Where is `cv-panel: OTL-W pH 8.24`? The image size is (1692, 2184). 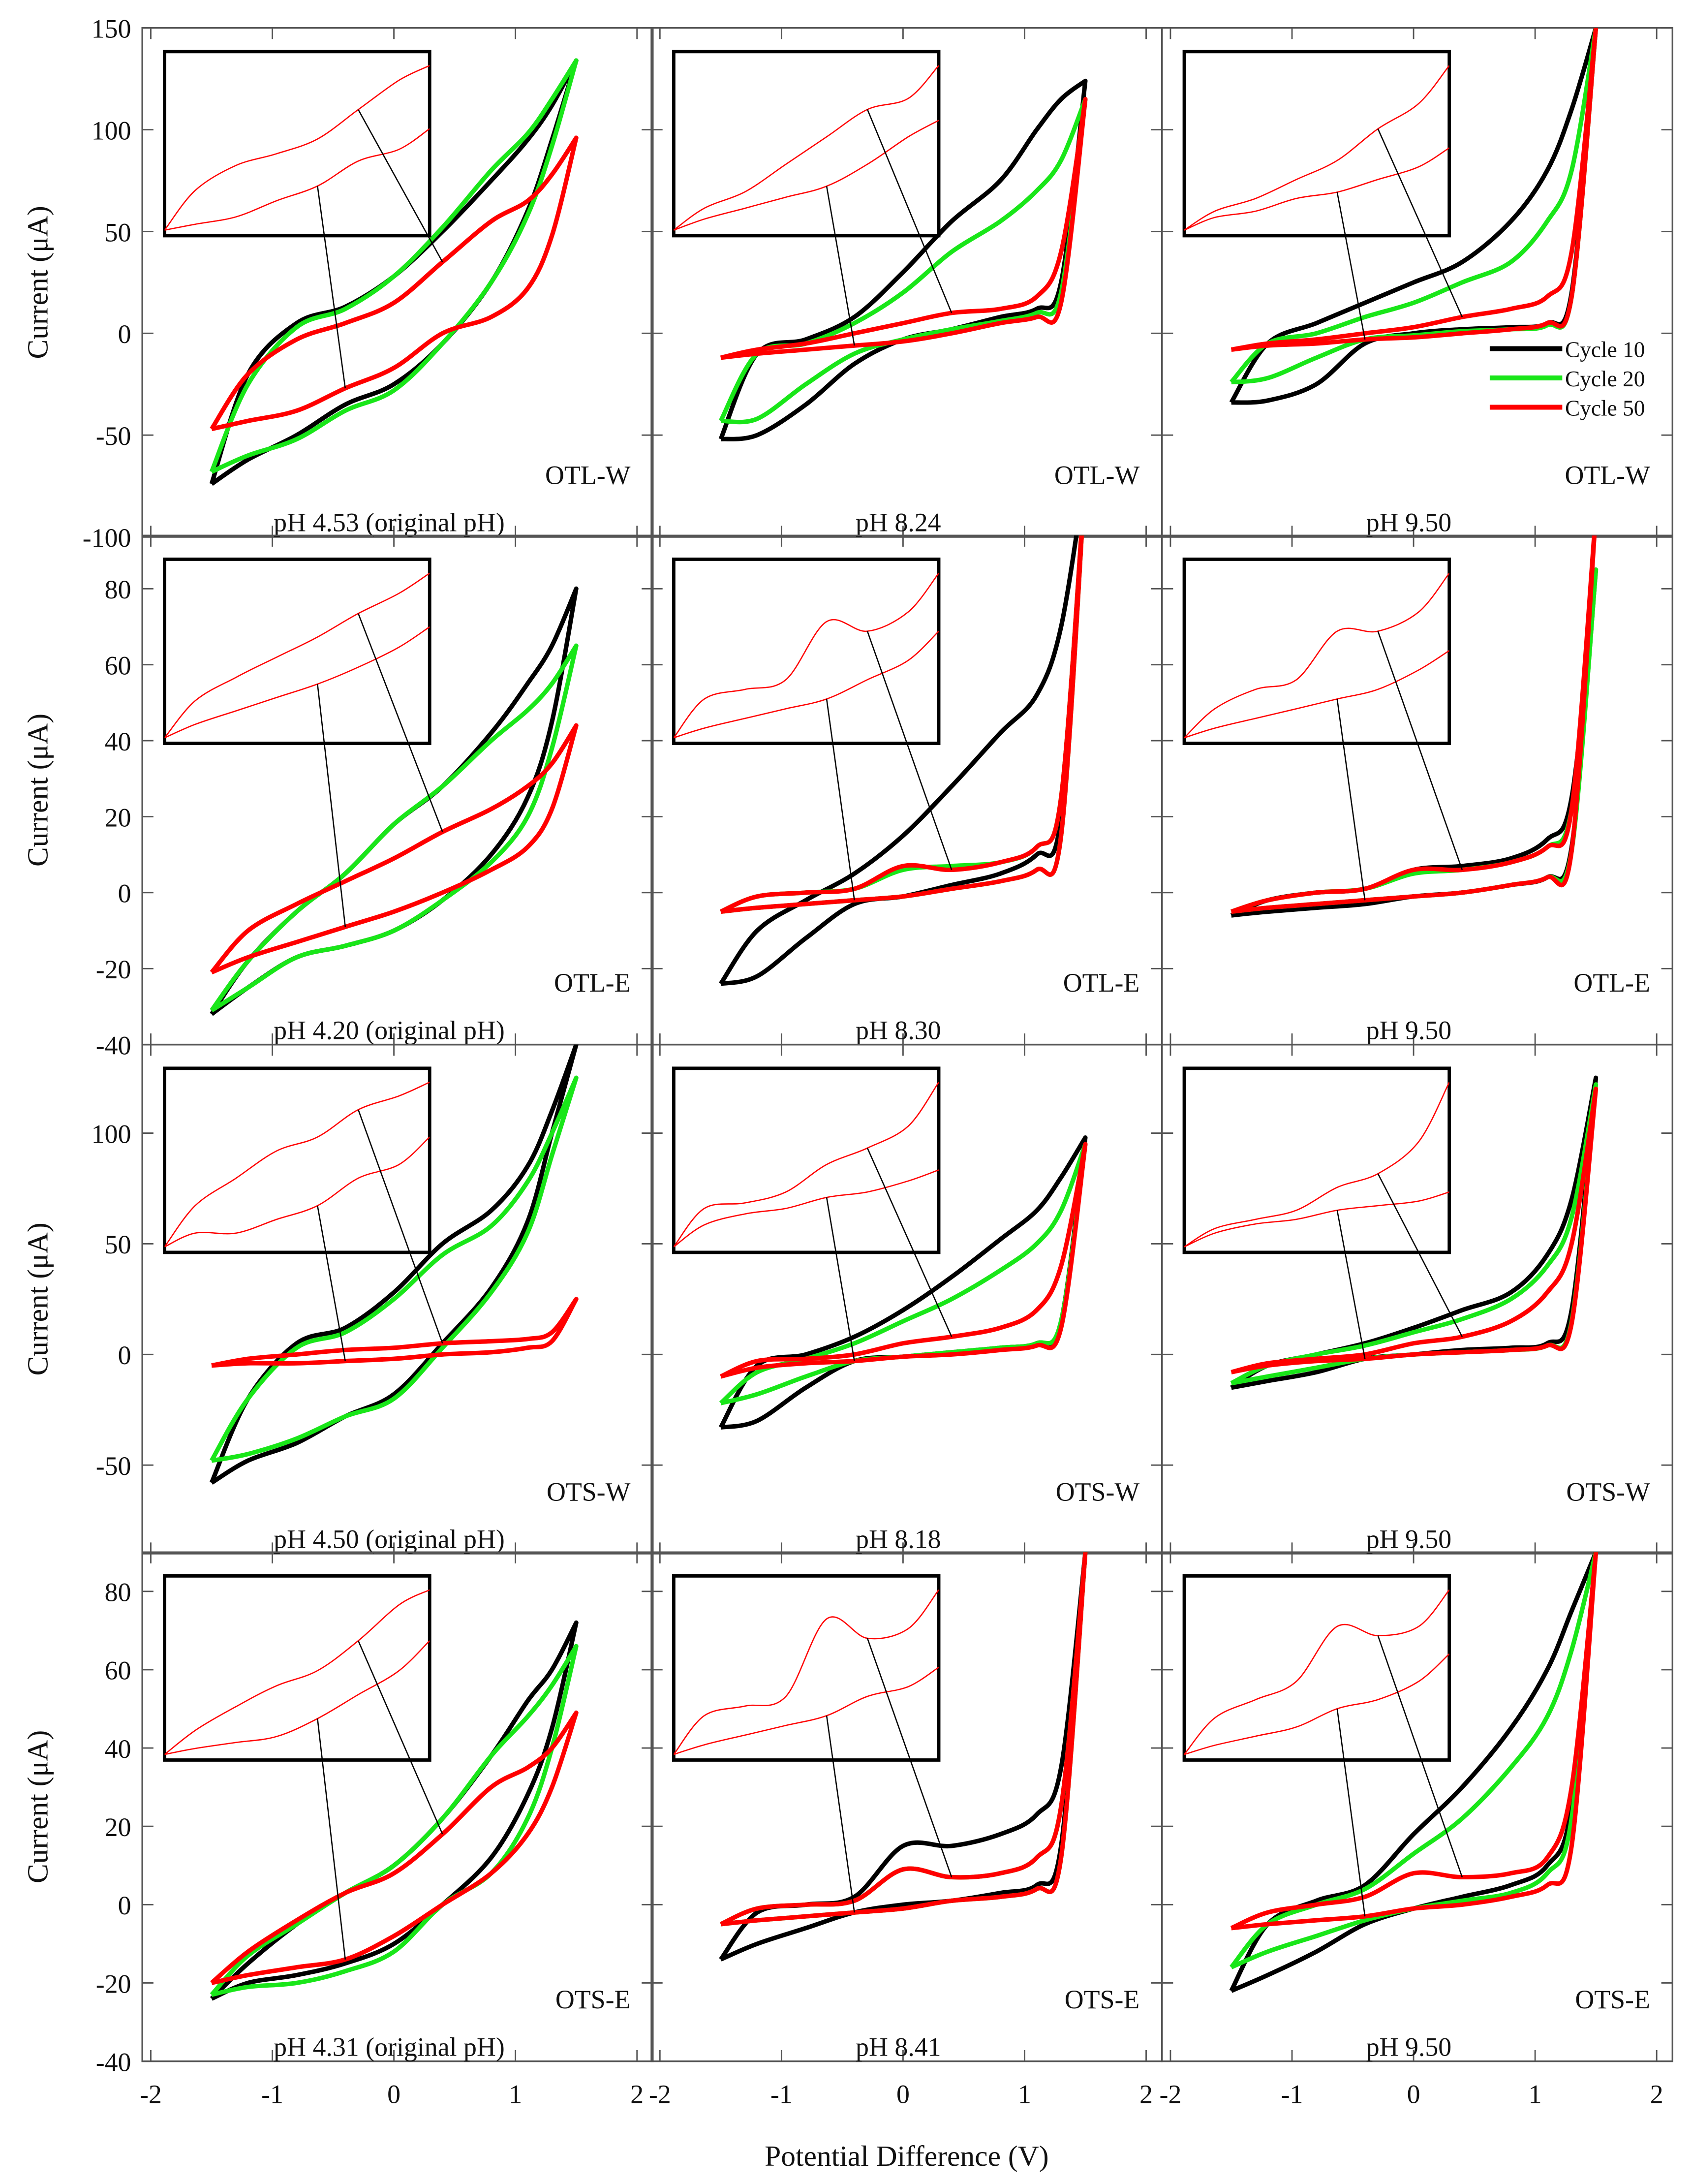 cv-panel: OTL-W pH 8.24 is located at coordinates (906, 282).